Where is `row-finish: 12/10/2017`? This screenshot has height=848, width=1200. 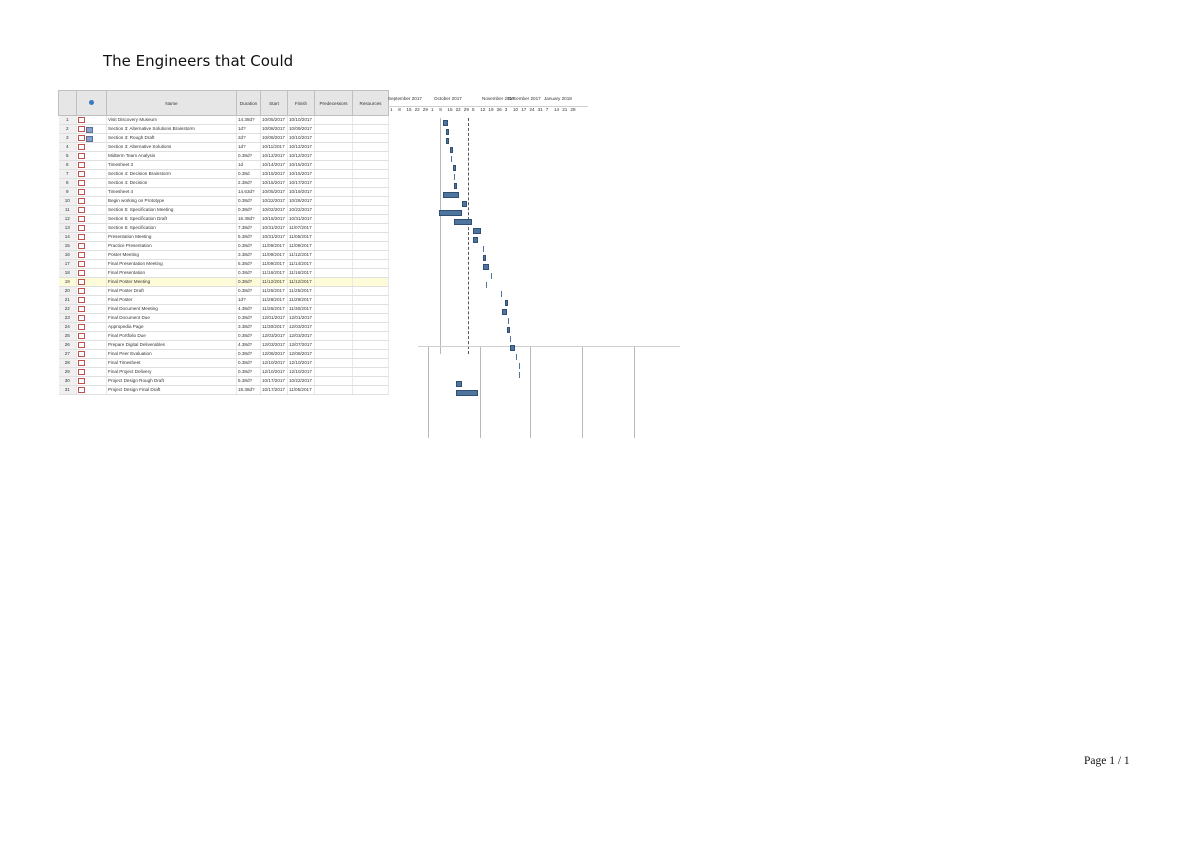 row-finish: 12/10/2017 is located at coordinates (301, 363).